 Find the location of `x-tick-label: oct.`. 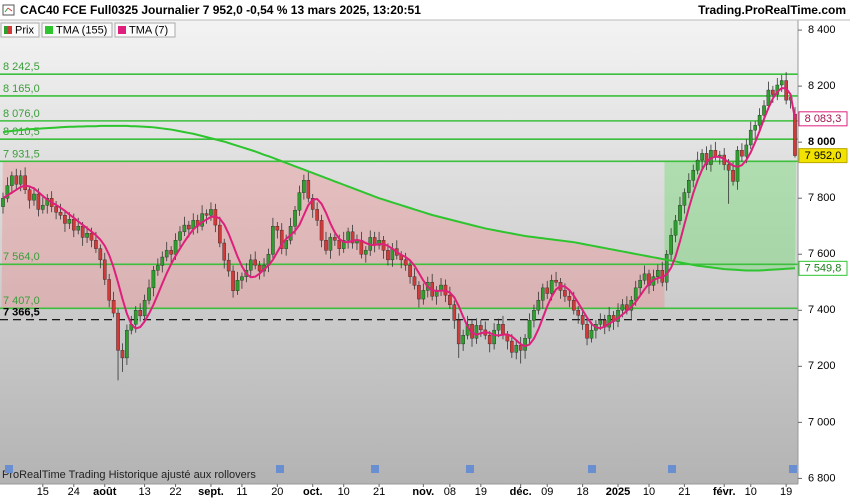

x-tick-label: oct. is located at coordinates (313, 492).